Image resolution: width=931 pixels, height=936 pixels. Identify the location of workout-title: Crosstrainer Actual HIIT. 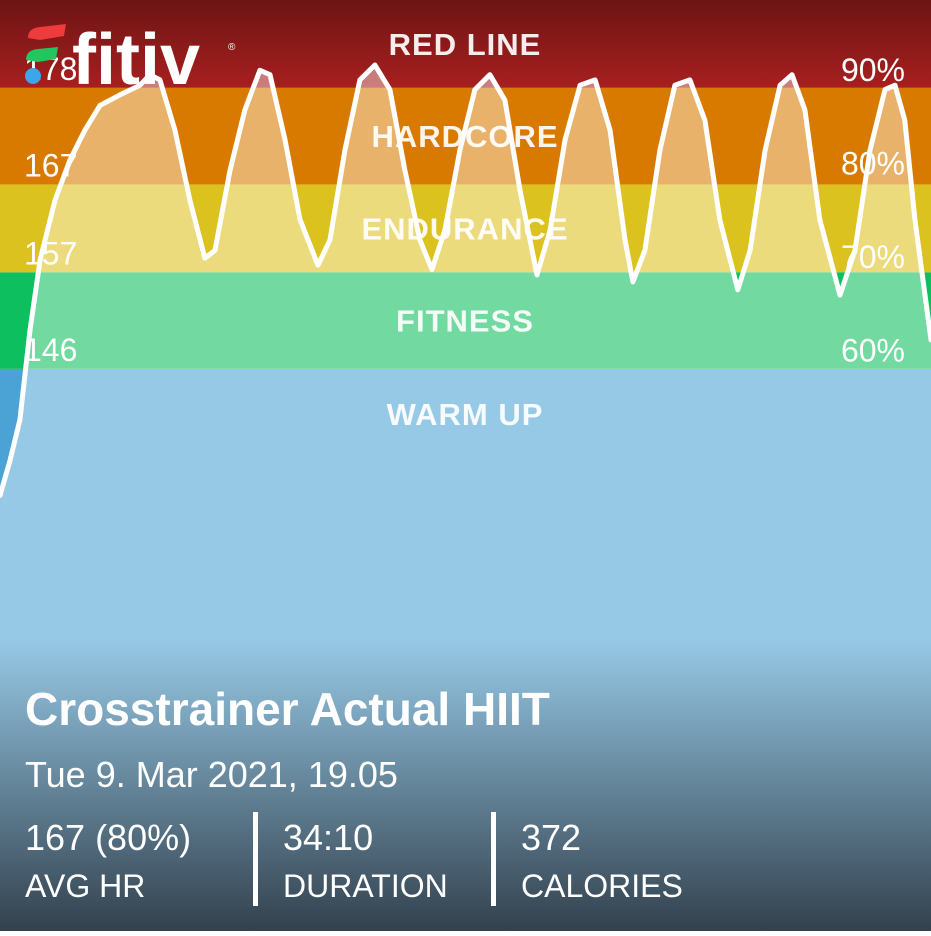
(287, 709).